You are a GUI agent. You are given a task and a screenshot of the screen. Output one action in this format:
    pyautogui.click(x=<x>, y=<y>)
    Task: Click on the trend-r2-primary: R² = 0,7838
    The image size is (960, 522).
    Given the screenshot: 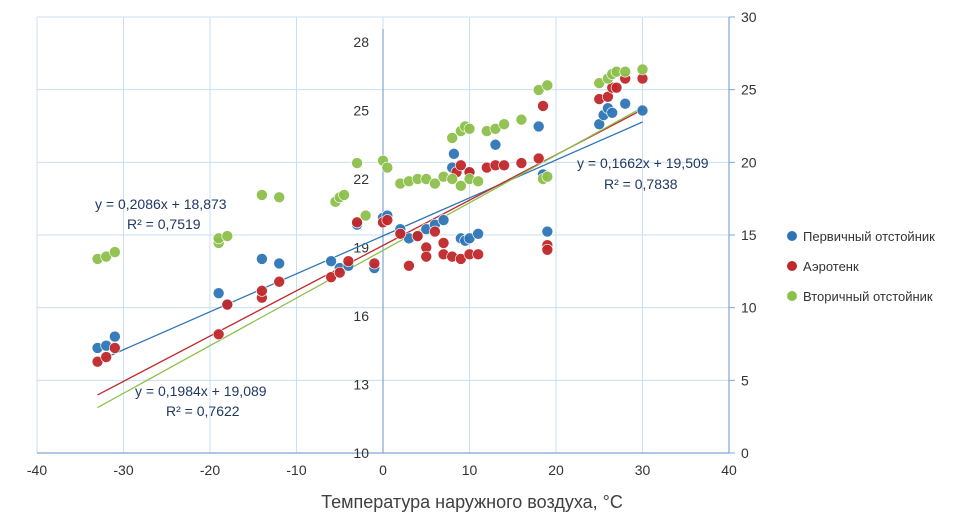 What is the action you would take?
    pyautogui.click(x=641, y=184)
    